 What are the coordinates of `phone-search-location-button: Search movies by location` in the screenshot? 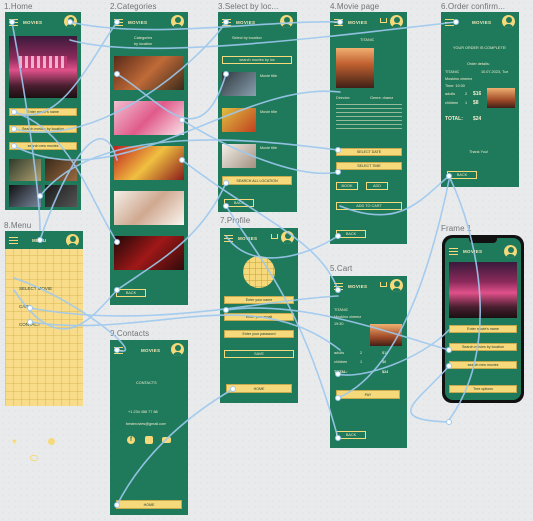 It's located at (483, 347).